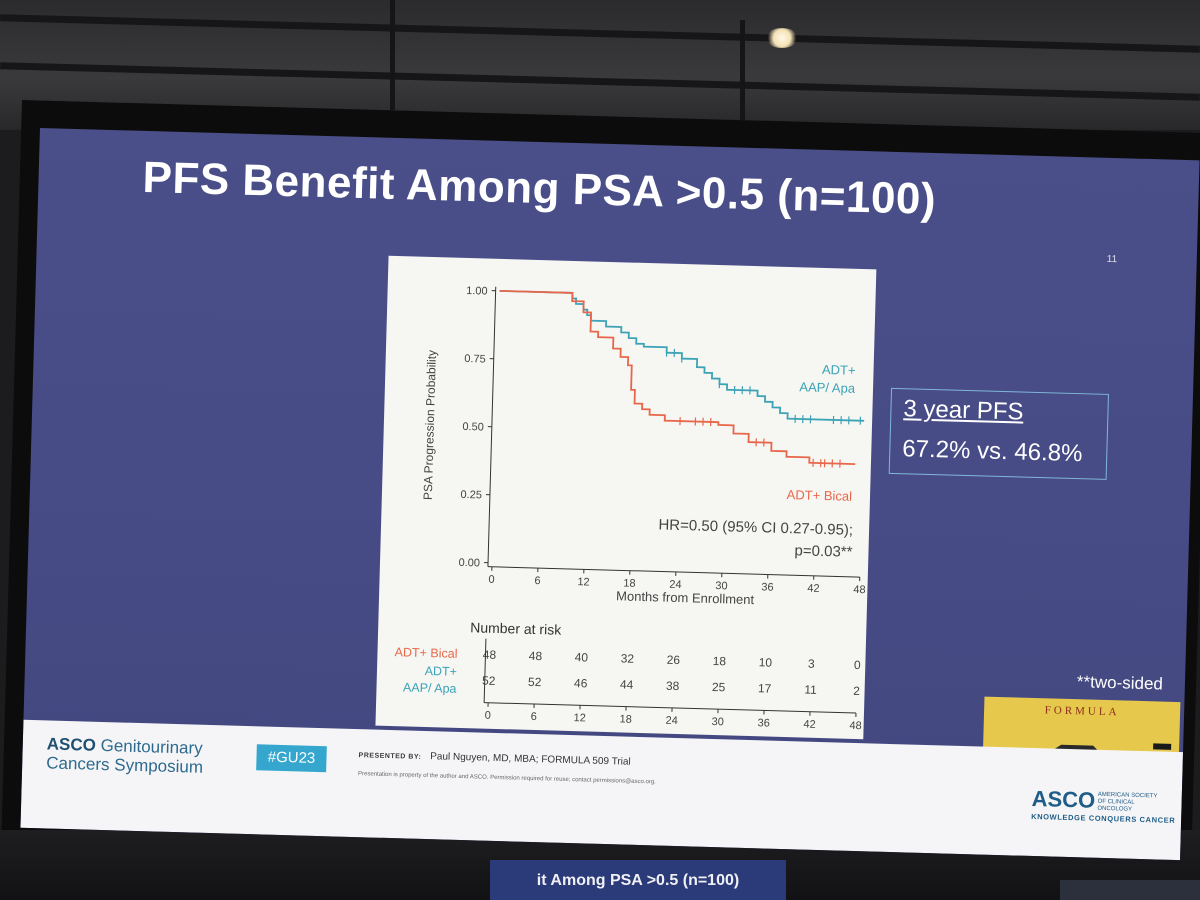 This screenshot has height=900, width=1200. Describe the element at coordinates (1130, 890) in the screenshot. I see `side-monitor` at that location.